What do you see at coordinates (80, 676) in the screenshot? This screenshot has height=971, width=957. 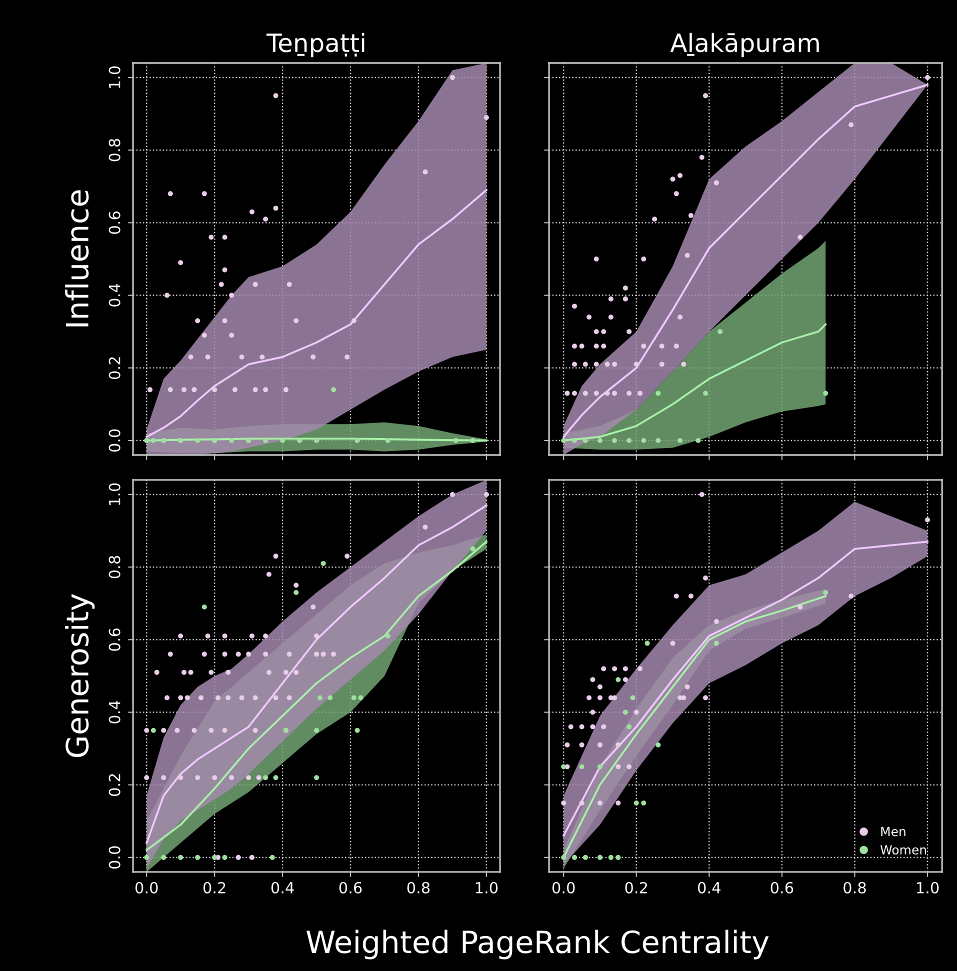 I see `y-axis-title: Generosity` at bounding box center [80, 676].